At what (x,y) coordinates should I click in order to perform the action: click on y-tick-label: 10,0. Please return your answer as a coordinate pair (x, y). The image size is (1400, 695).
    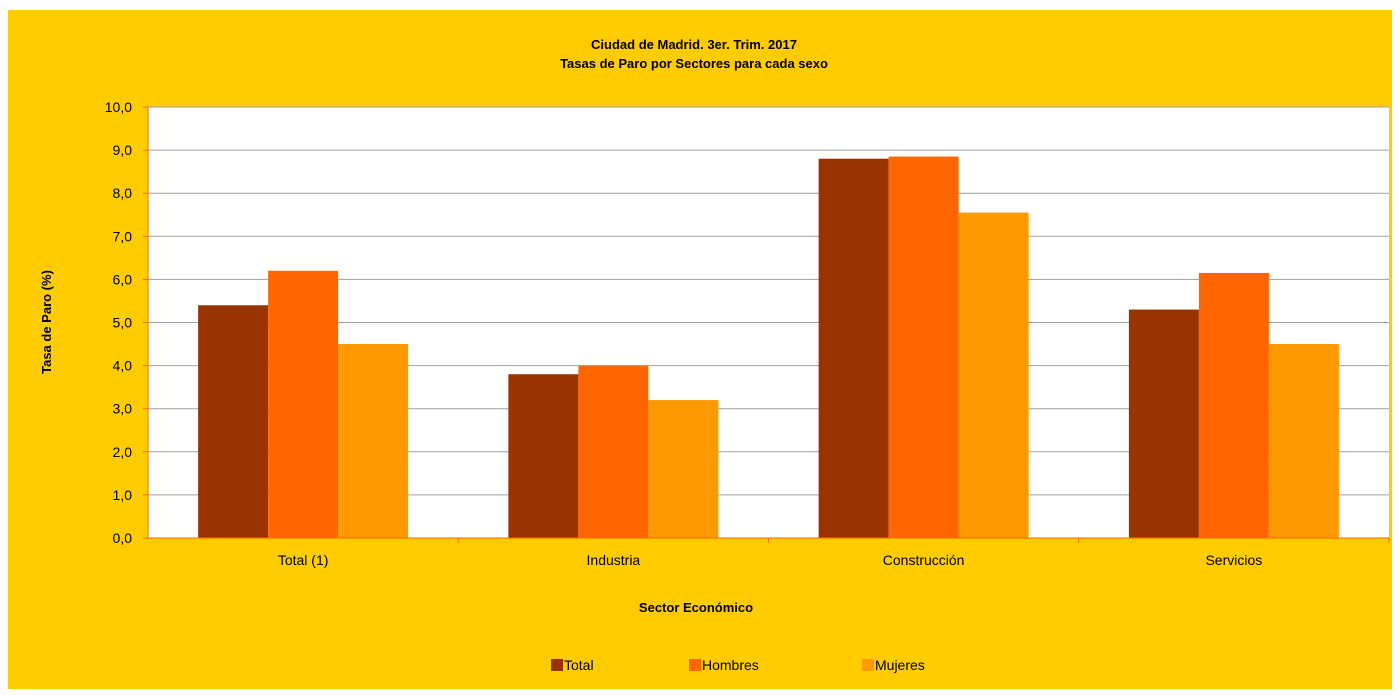
    Looking at the image, I should click on (118, 107).